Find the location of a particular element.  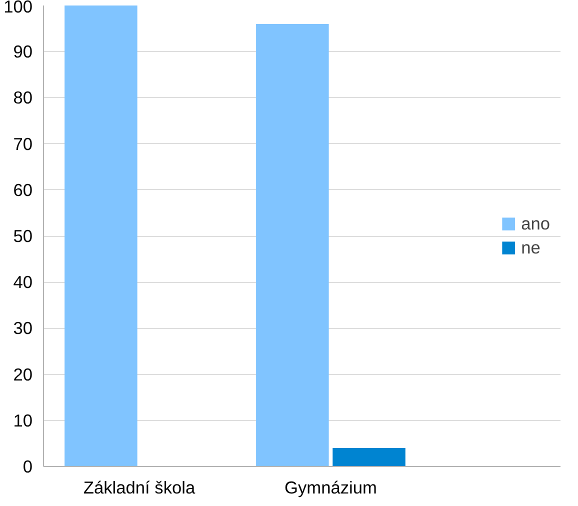

y-tick-label: 10 is located at coordinates (23, 420).